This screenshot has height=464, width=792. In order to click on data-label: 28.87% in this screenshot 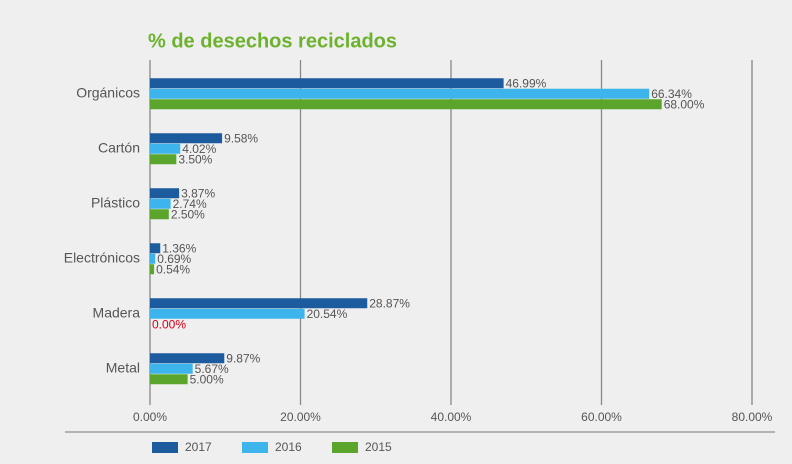, I will do `click(389, 304)`.